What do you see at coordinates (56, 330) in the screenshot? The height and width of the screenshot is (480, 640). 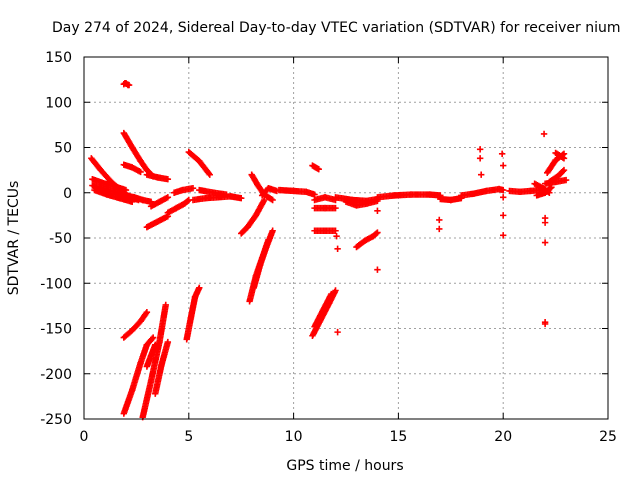 I see `y-tick-label: -150` at bounding box center [56, 330].